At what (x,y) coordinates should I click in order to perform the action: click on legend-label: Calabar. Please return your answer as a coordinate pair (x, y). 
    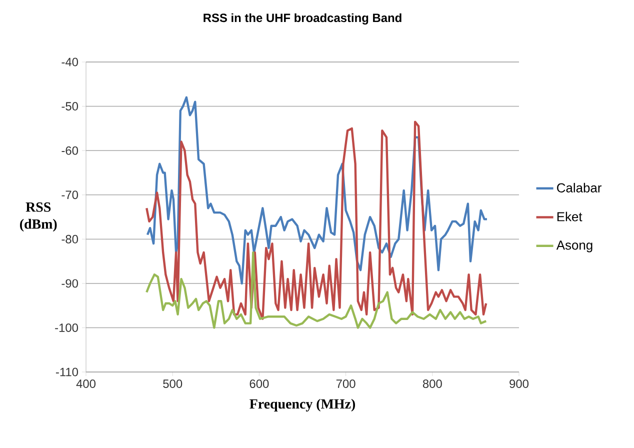
    Looking at the image, I should click on (579, 187).